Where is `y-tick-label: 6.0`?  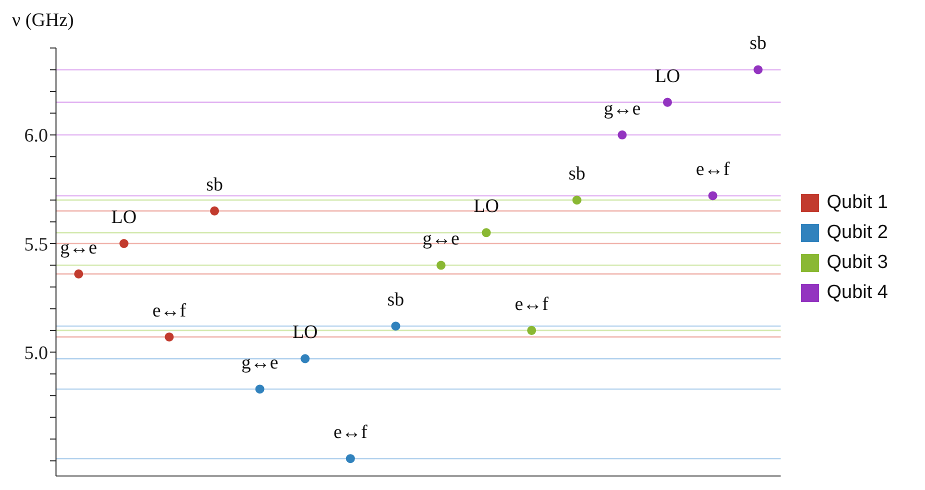
y-tick-label: 6.0 is located at coordinates (36, 136).